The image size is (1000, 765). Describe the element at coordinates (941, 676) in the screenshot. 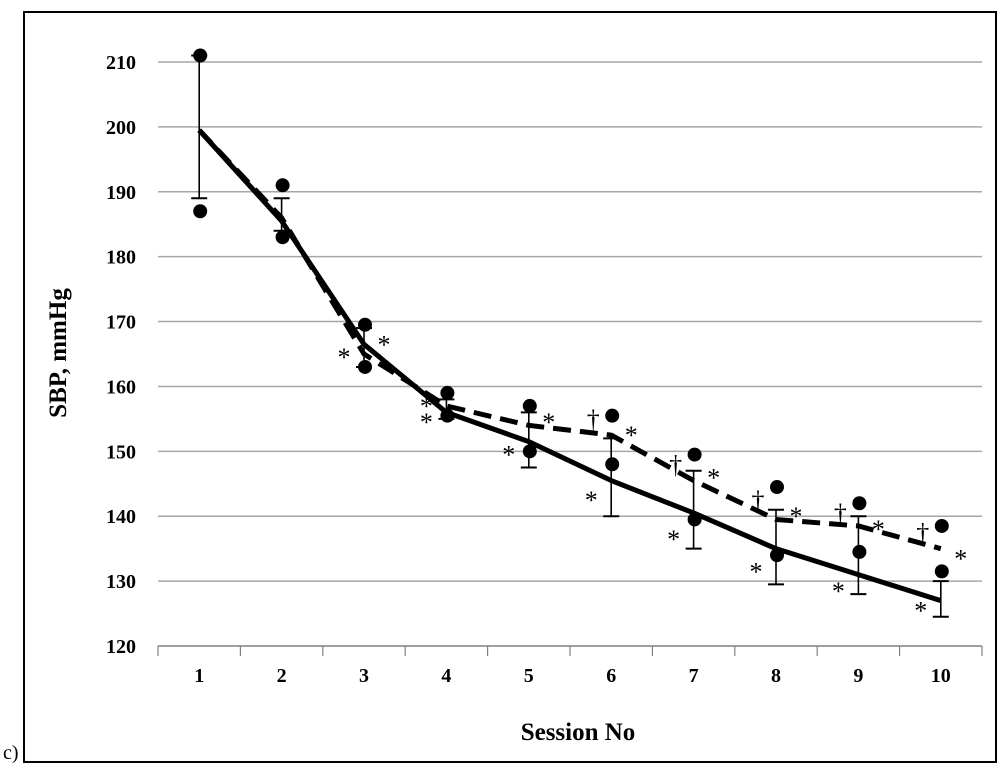

I see `x-tick-label: 10` at that location.